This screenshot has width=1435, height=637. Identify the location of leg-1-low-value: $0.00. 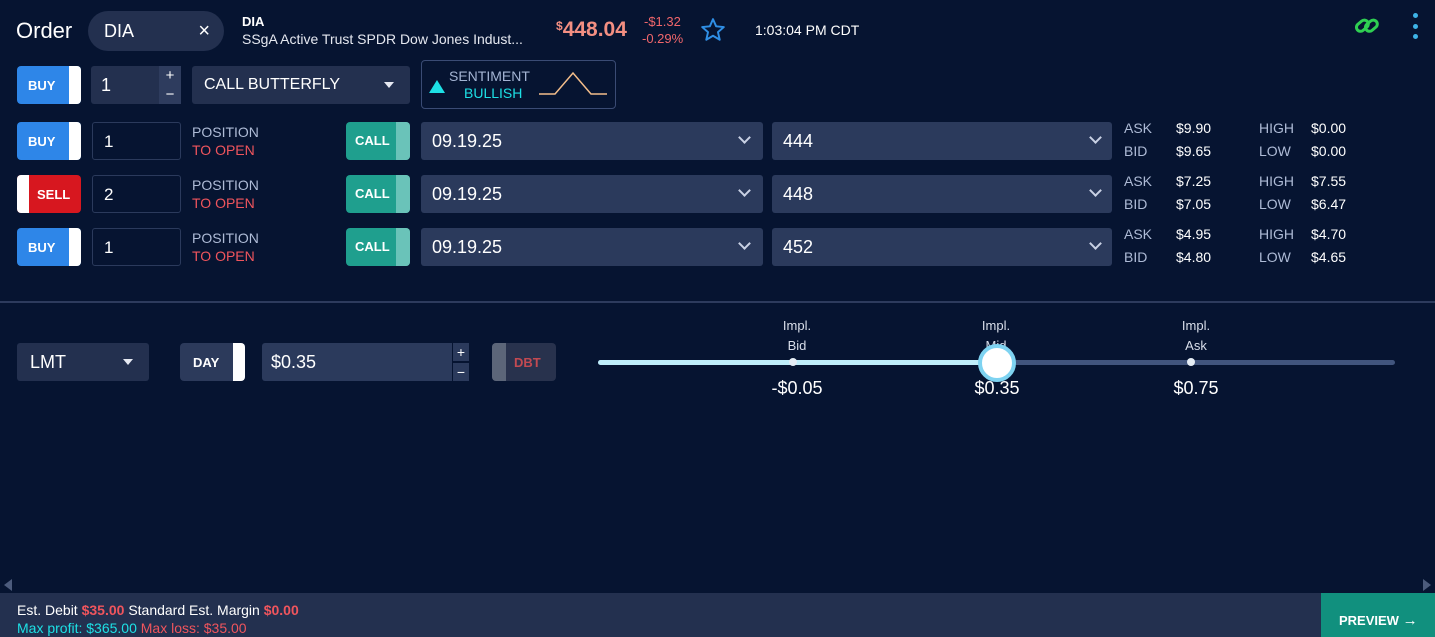
(1329, 151).